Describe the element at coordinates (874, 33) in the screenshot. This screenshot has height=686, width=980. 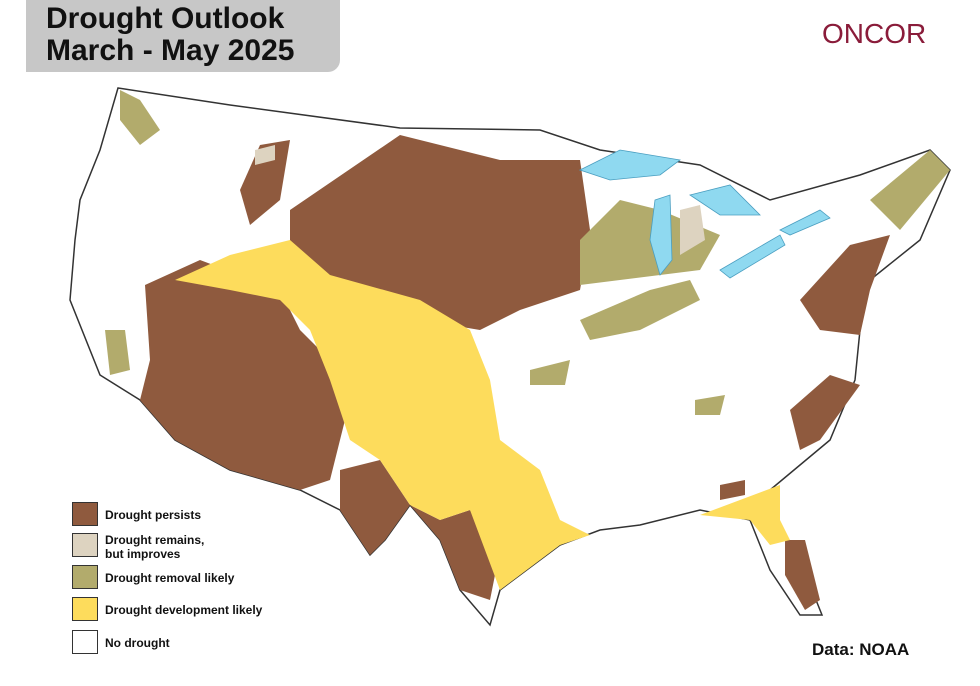
I see `logo: ONCOR` at that location.